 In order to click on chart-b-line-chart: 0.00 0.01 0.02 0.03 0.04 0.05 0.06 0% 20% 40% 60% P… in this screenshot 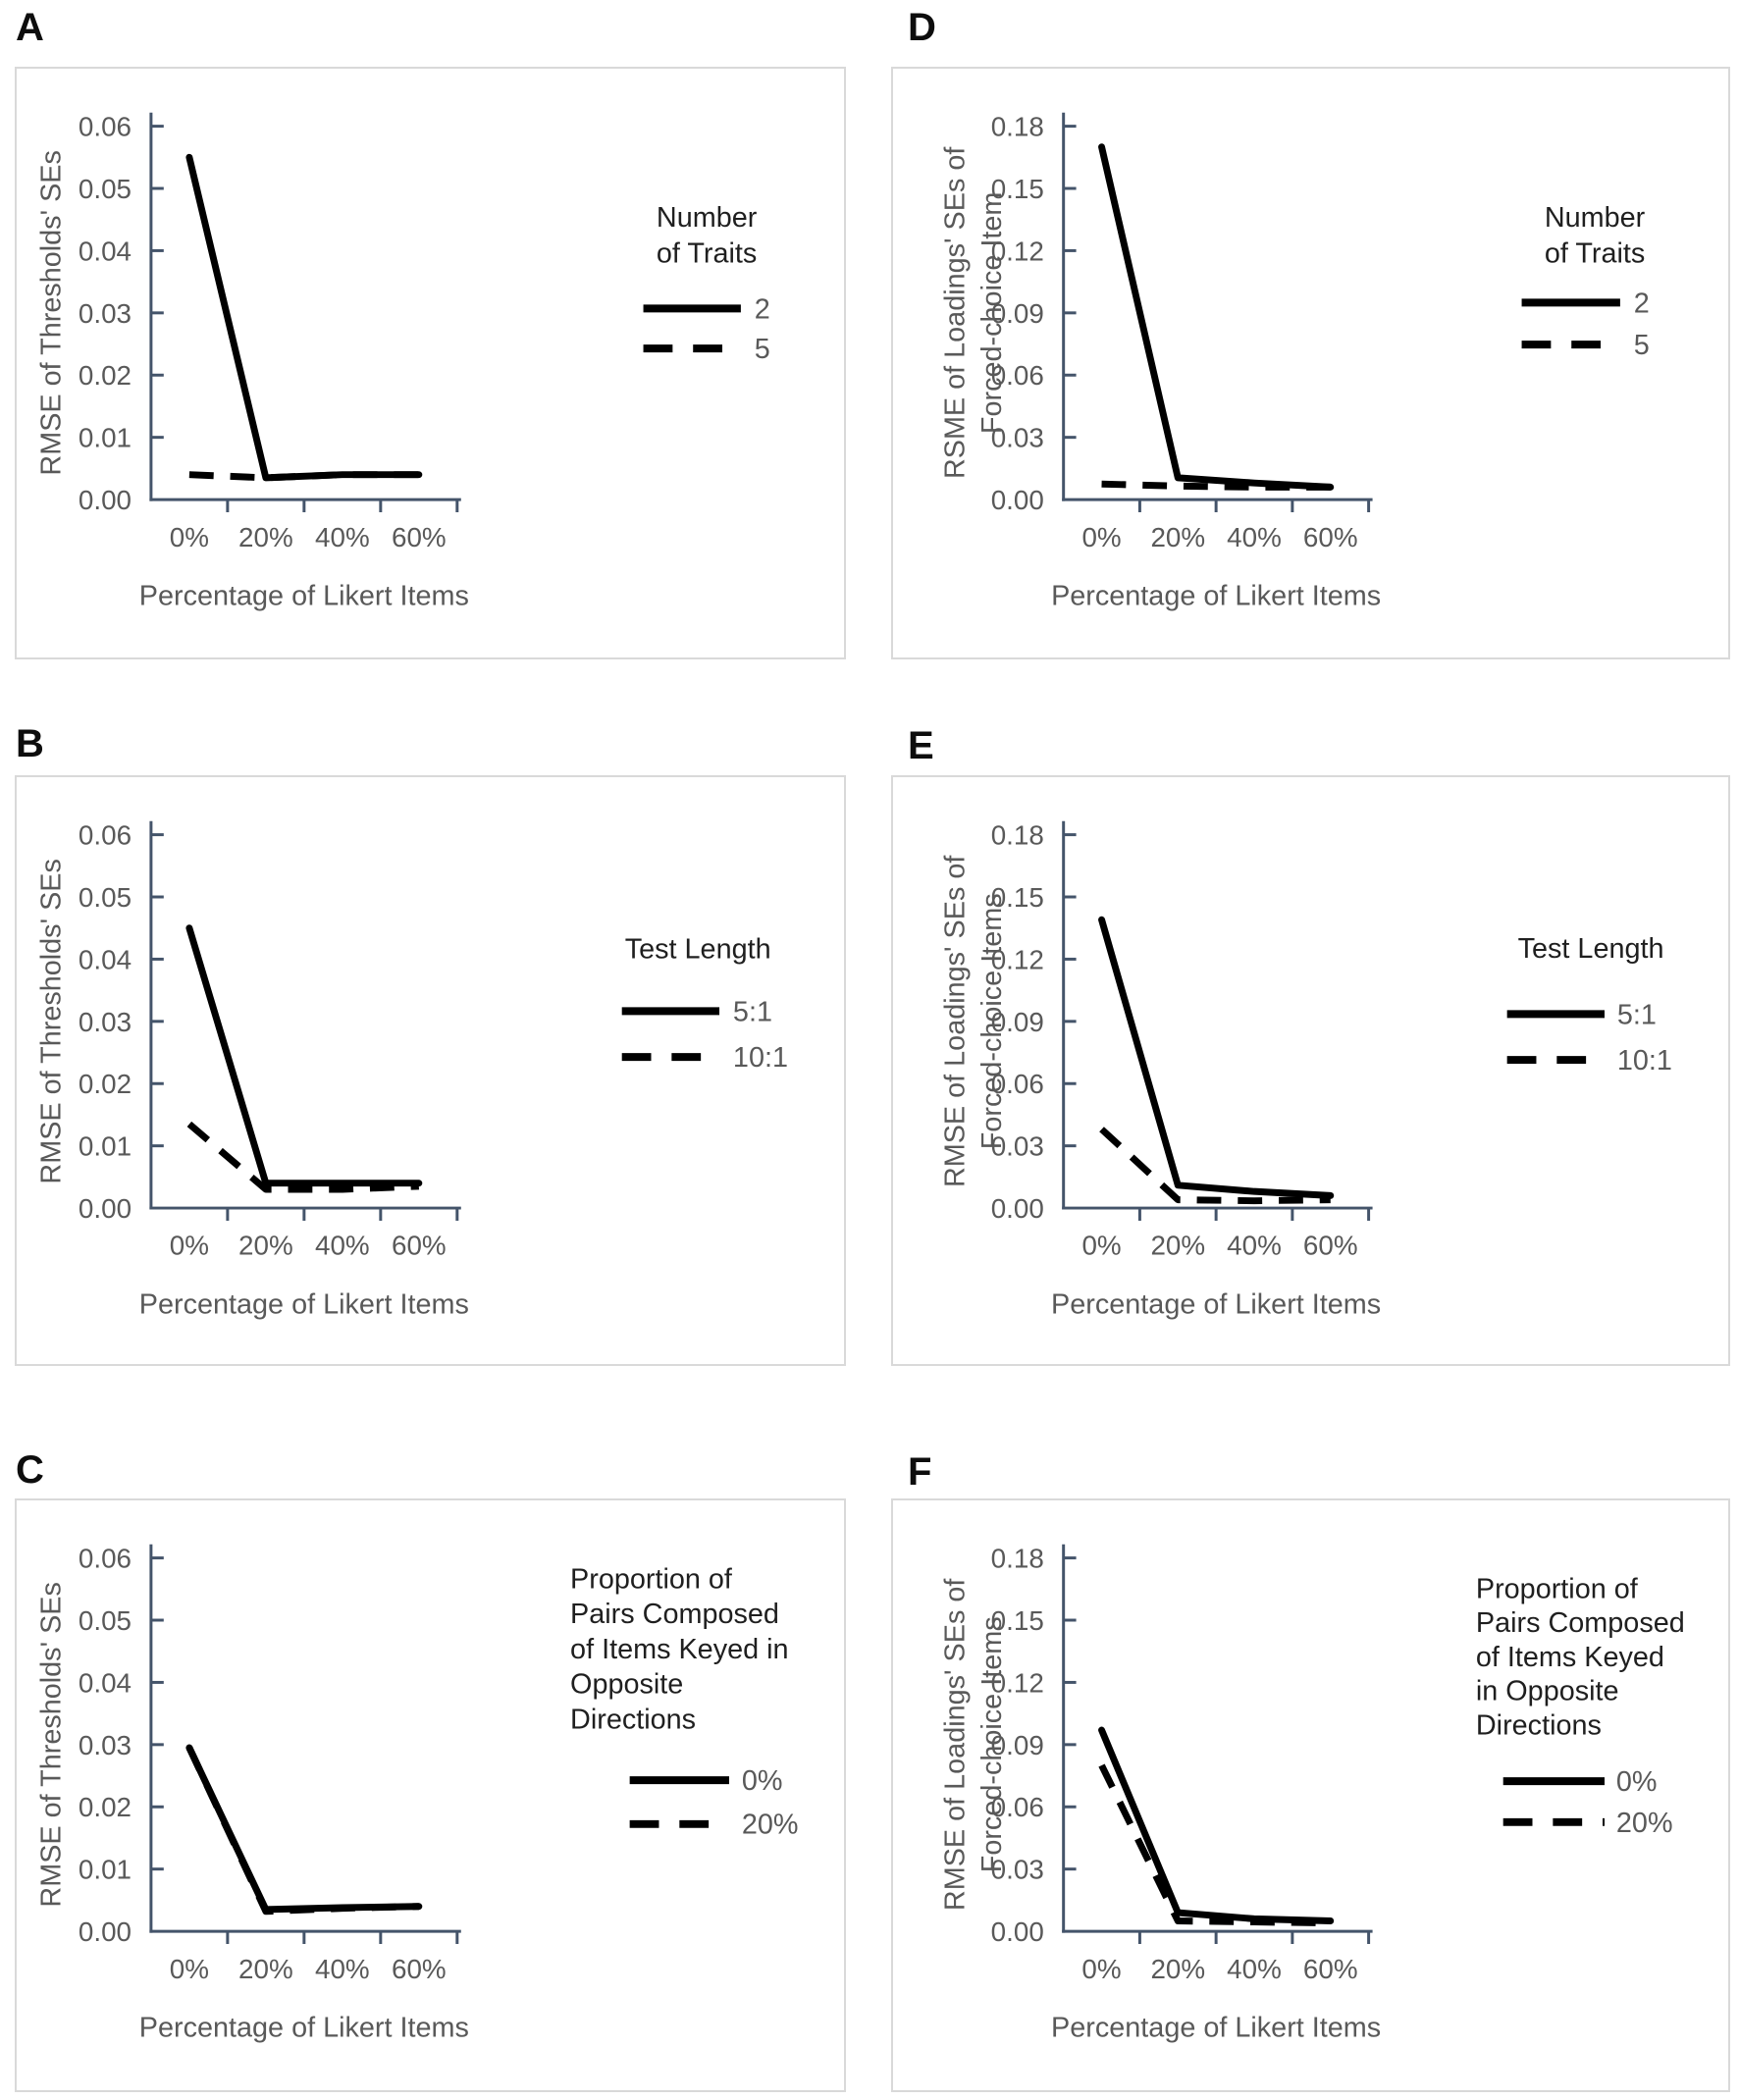, I will do `click(412, 1070)`.